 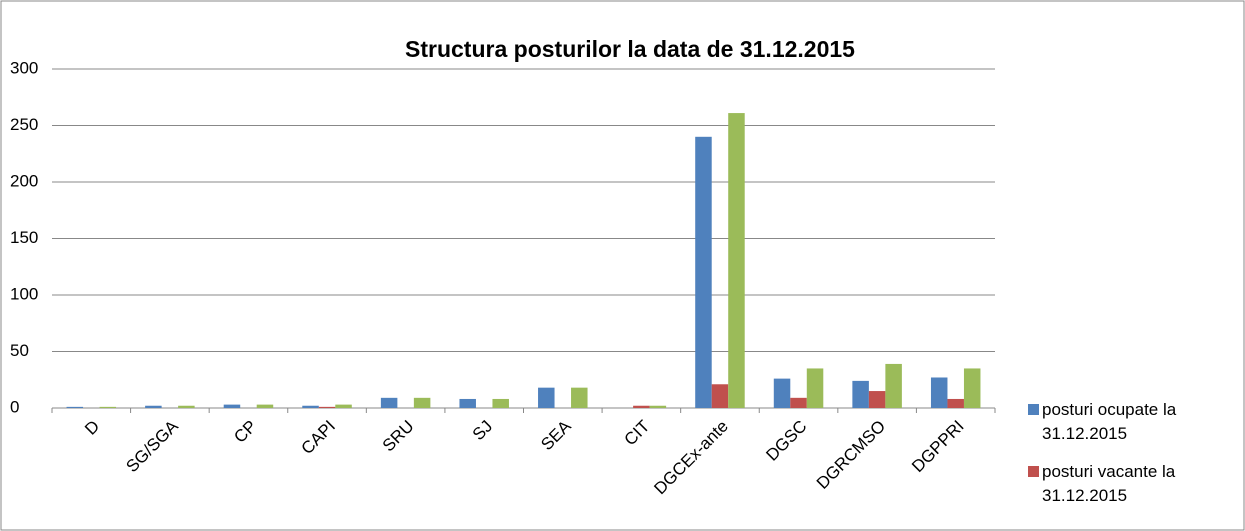 What do you see at coordinates (24, 124) in the screenshot?
I see `y-tick-label: 250` at bounding box center [24, 124].